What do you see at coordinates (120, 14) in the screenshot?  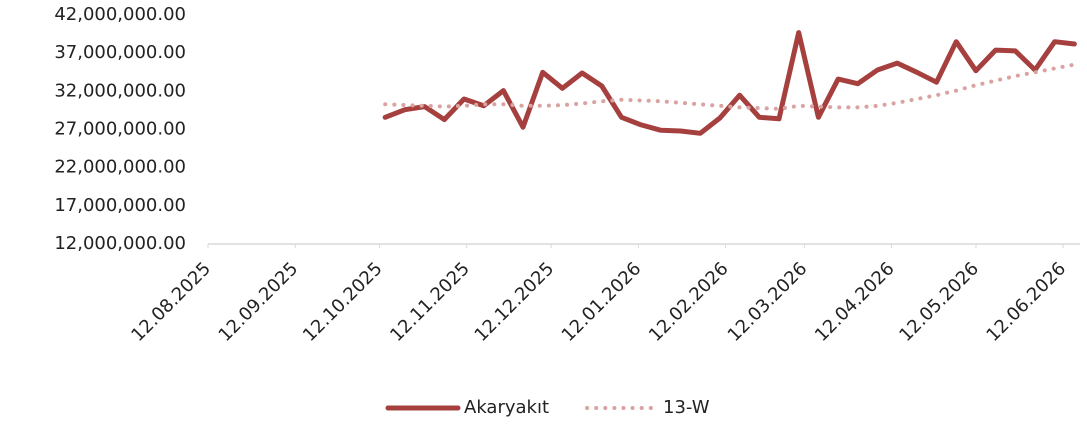 I see `y-tick-label: 42,000,000.00` at bounding box center [120, 14].